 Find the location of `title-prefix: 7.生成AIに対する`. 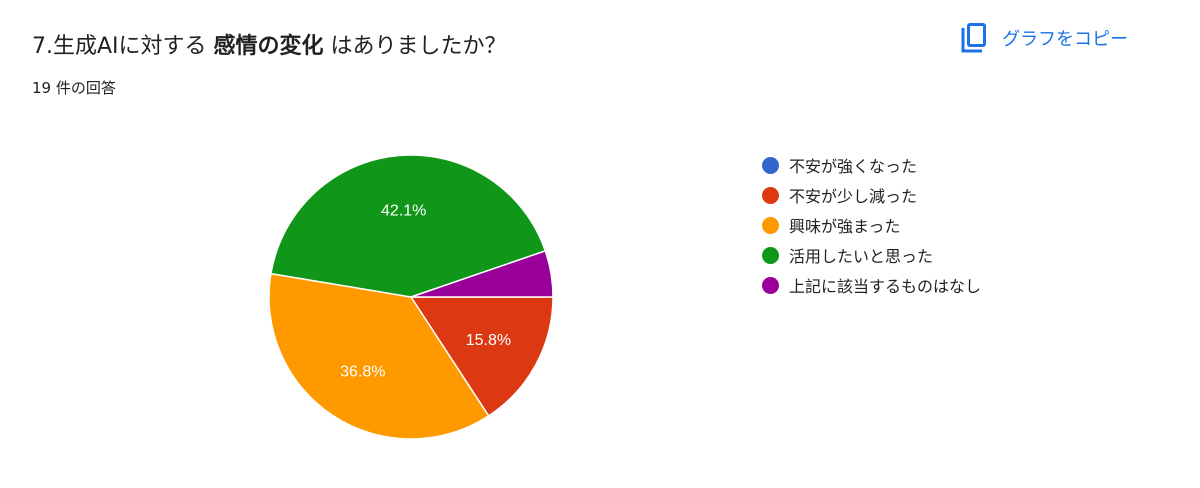

title-prefix: 7.生成AIに対する is located at coordinates (123, 46).